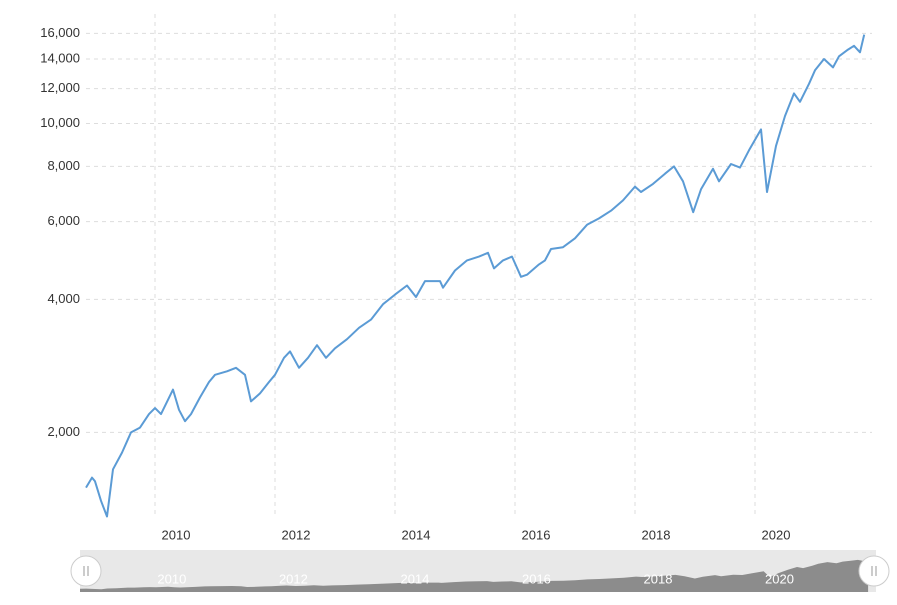 The image size is (897, 605). What do you see at coordinates (60, 57) in the screenshot?
I see `y-tick-label: 14,000` at bounding box center [60, 57].